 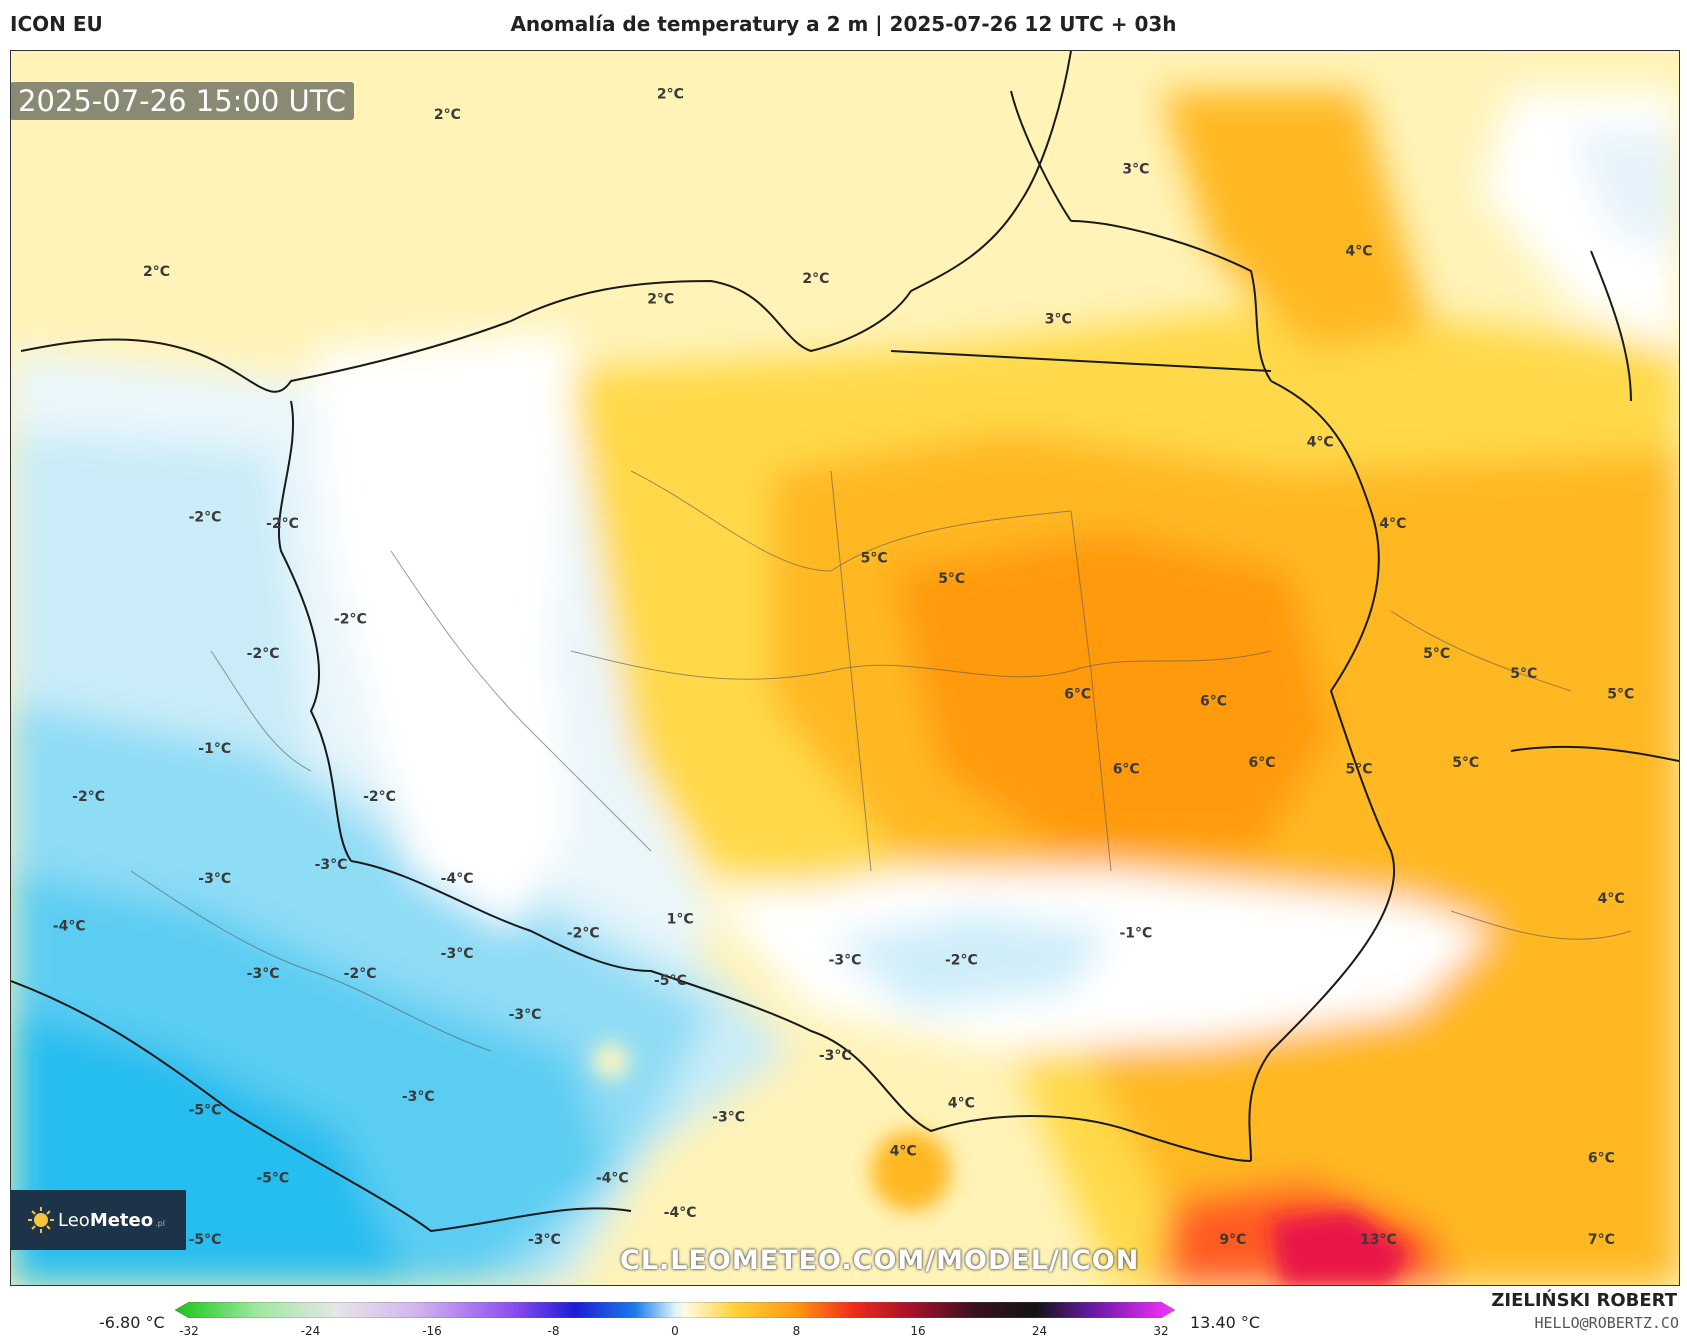 I want to click on colorbar-max-label: 13.40 °C, so click(x=1225, y=1322).